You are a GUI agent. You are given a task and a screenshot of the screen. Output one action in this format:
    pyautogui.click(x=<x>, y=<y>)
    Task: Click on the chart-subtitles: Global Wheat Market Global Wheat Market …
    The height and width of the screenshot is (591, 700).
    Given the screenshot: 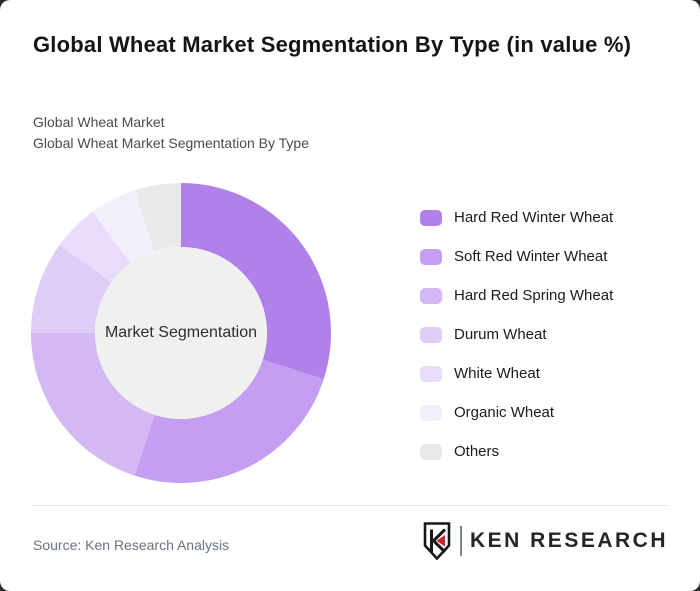 What is the action you would take?
    pyautogui.click(x=171, y=133)
    